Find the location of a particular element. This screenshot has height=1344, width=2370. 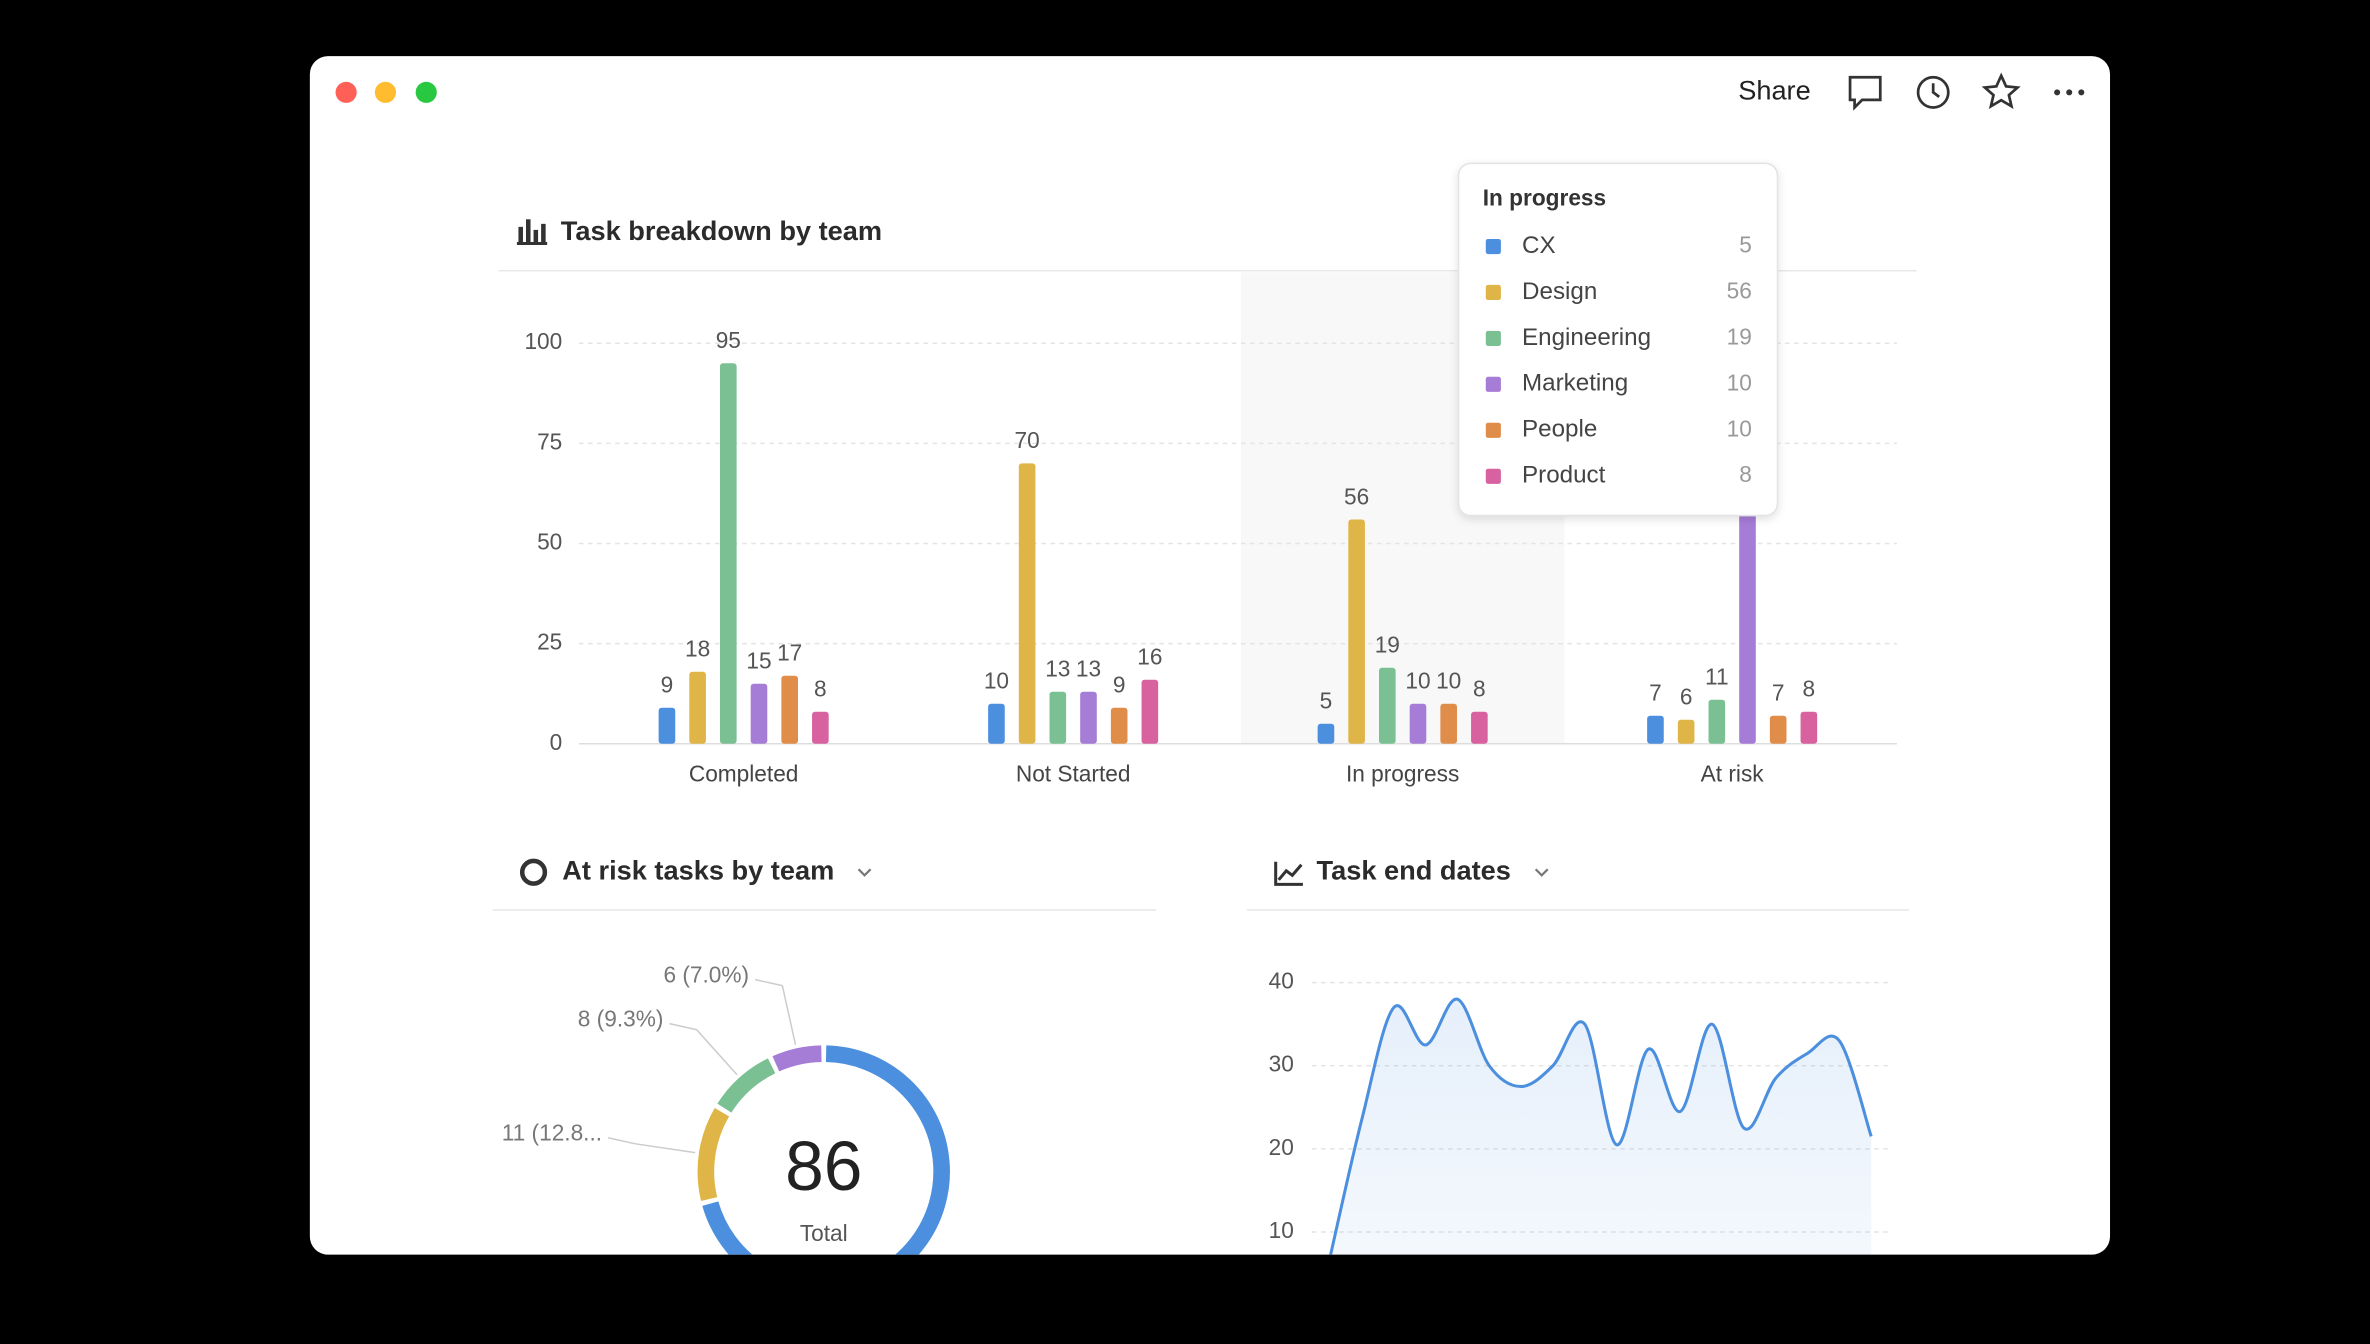

donut-icon is located at coordinates (533, 872).